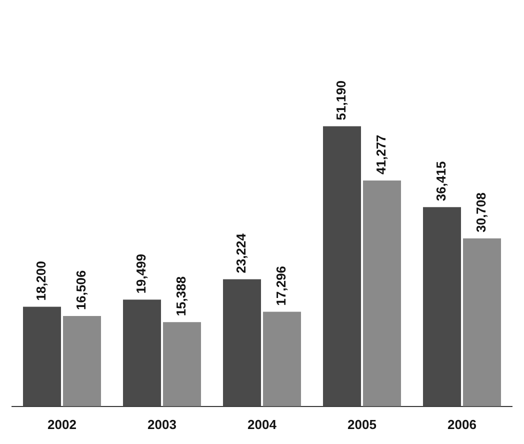 Image resolution: width=524 pixels, height=444 pixels. What do you see at coordinates (462, 424) in the screenshot?
I see `x-tick-label: 2006` at bounding box center [462, 424].